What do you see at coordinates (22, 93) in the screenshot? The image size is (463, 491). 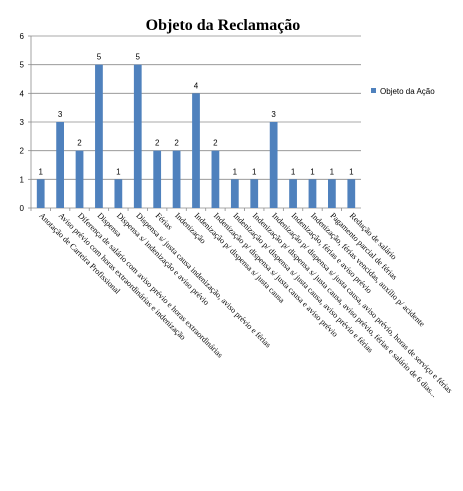 I see `y-tick-label: 4` at bounding box center [22, 93].